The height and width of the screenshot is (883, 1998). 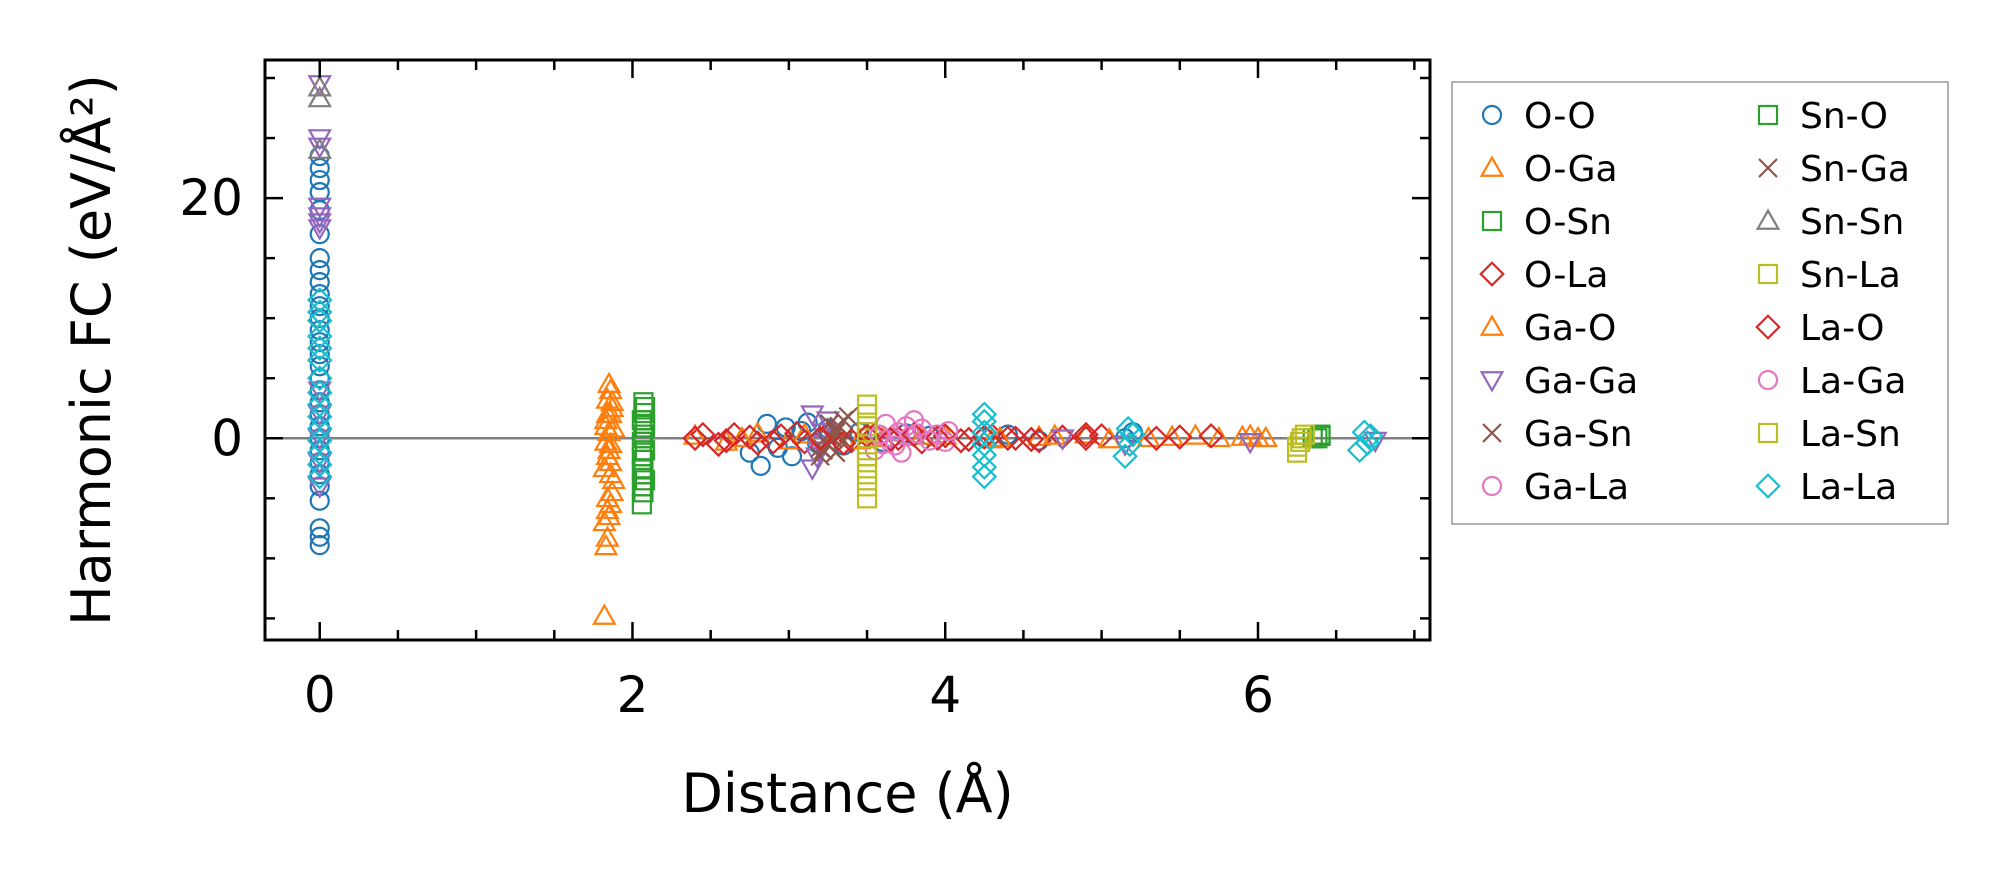 What do you see at coordinates (1258, 695) in the screenshot?
I see `x-tick-label: 6` at bounding box center [1258, 695].